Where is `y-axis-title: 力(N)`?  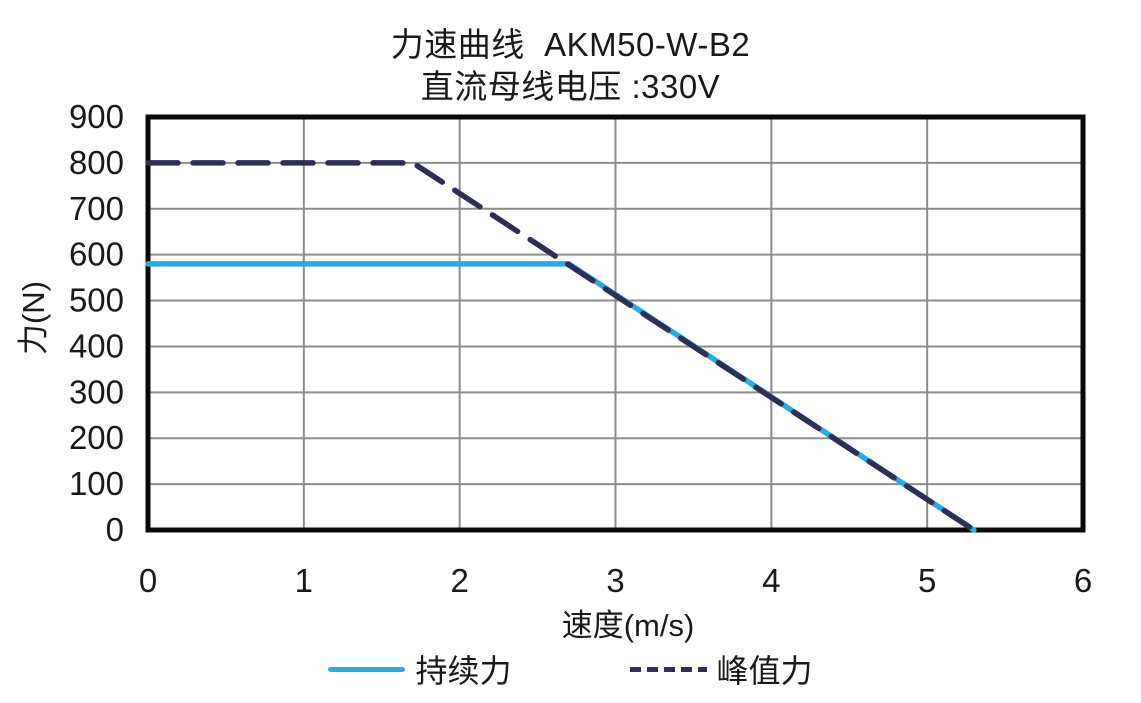 y-axis-title: 力(N) is located at coordinates (33, 318).